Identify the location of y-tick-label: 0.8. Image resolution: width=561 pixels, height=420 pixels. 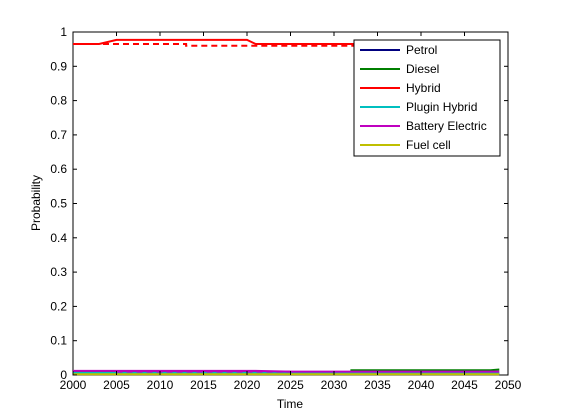
(58, 101).